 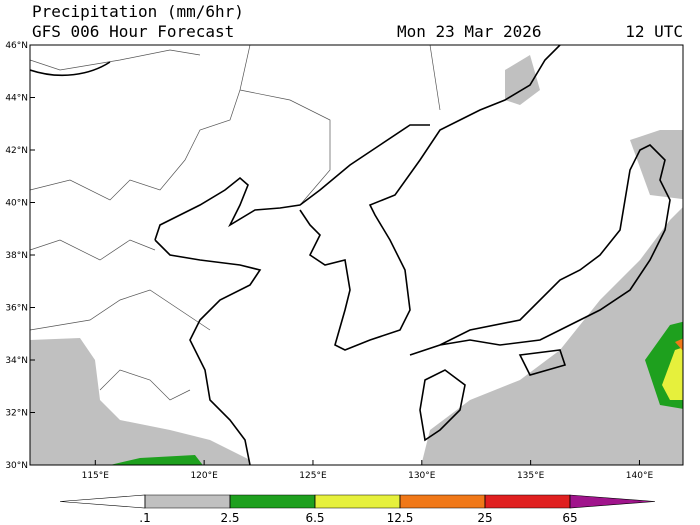 I want to click on y-tick-label: 34°N, so click(x=16, y=361).